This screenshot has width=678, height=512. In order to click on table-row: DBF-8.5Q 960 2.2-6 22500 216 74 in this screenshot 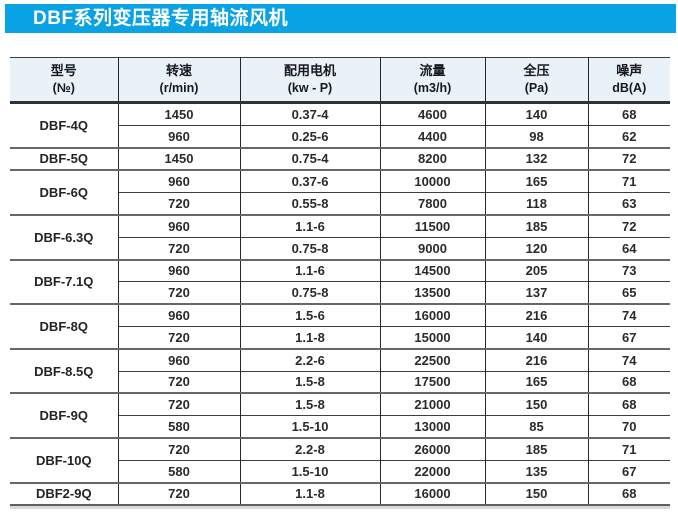, I will do `click(340, 370)`.